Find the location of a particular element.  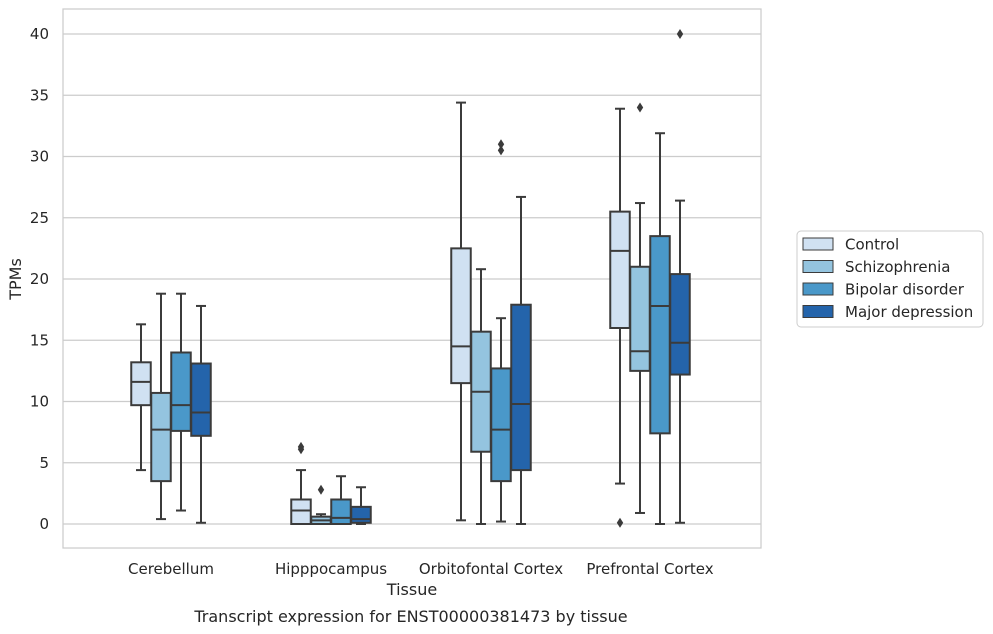

y-tick-label: 5 is located at coordinates (44, 463).